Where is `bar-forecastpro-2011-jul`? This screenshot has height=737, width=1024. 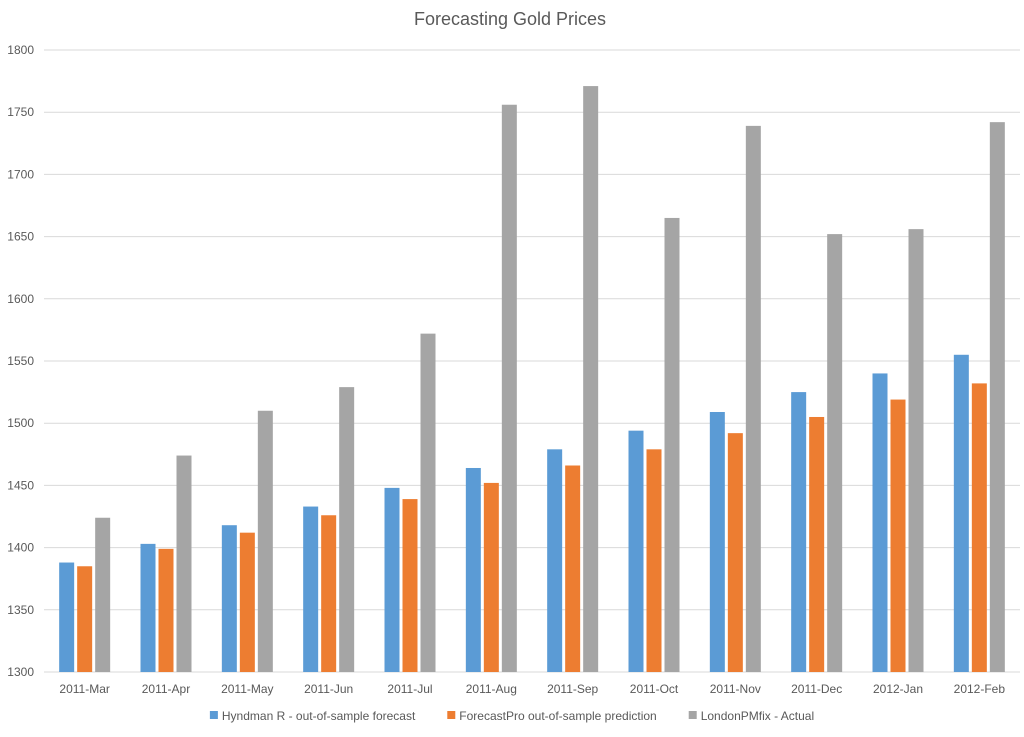
bar-forecastpro-2011-jul is located at coordinates (410, 585).